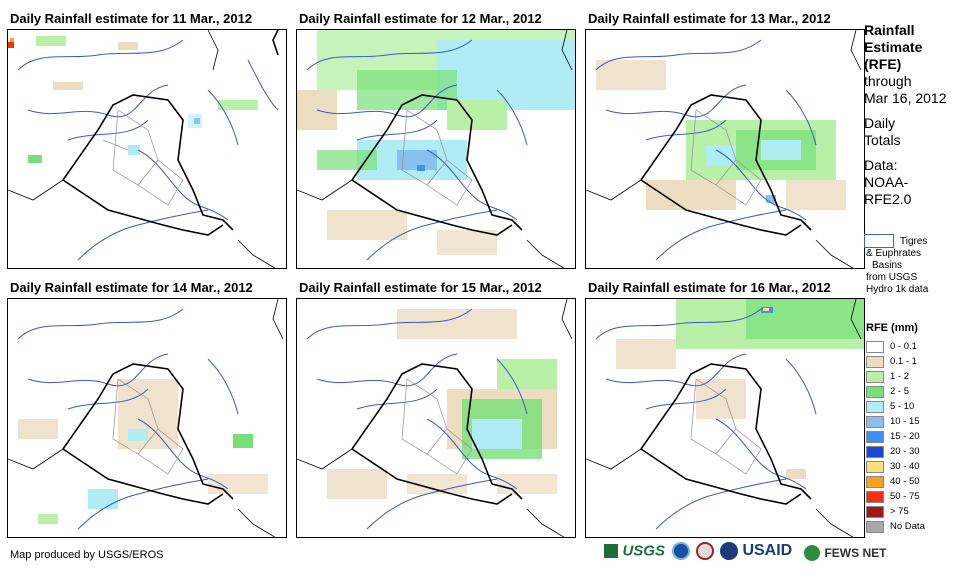  What do you see at coordinates (893, 47) in the screenshot?
I see `legend-title-line: Estimate` at bounding box center [893, 47].